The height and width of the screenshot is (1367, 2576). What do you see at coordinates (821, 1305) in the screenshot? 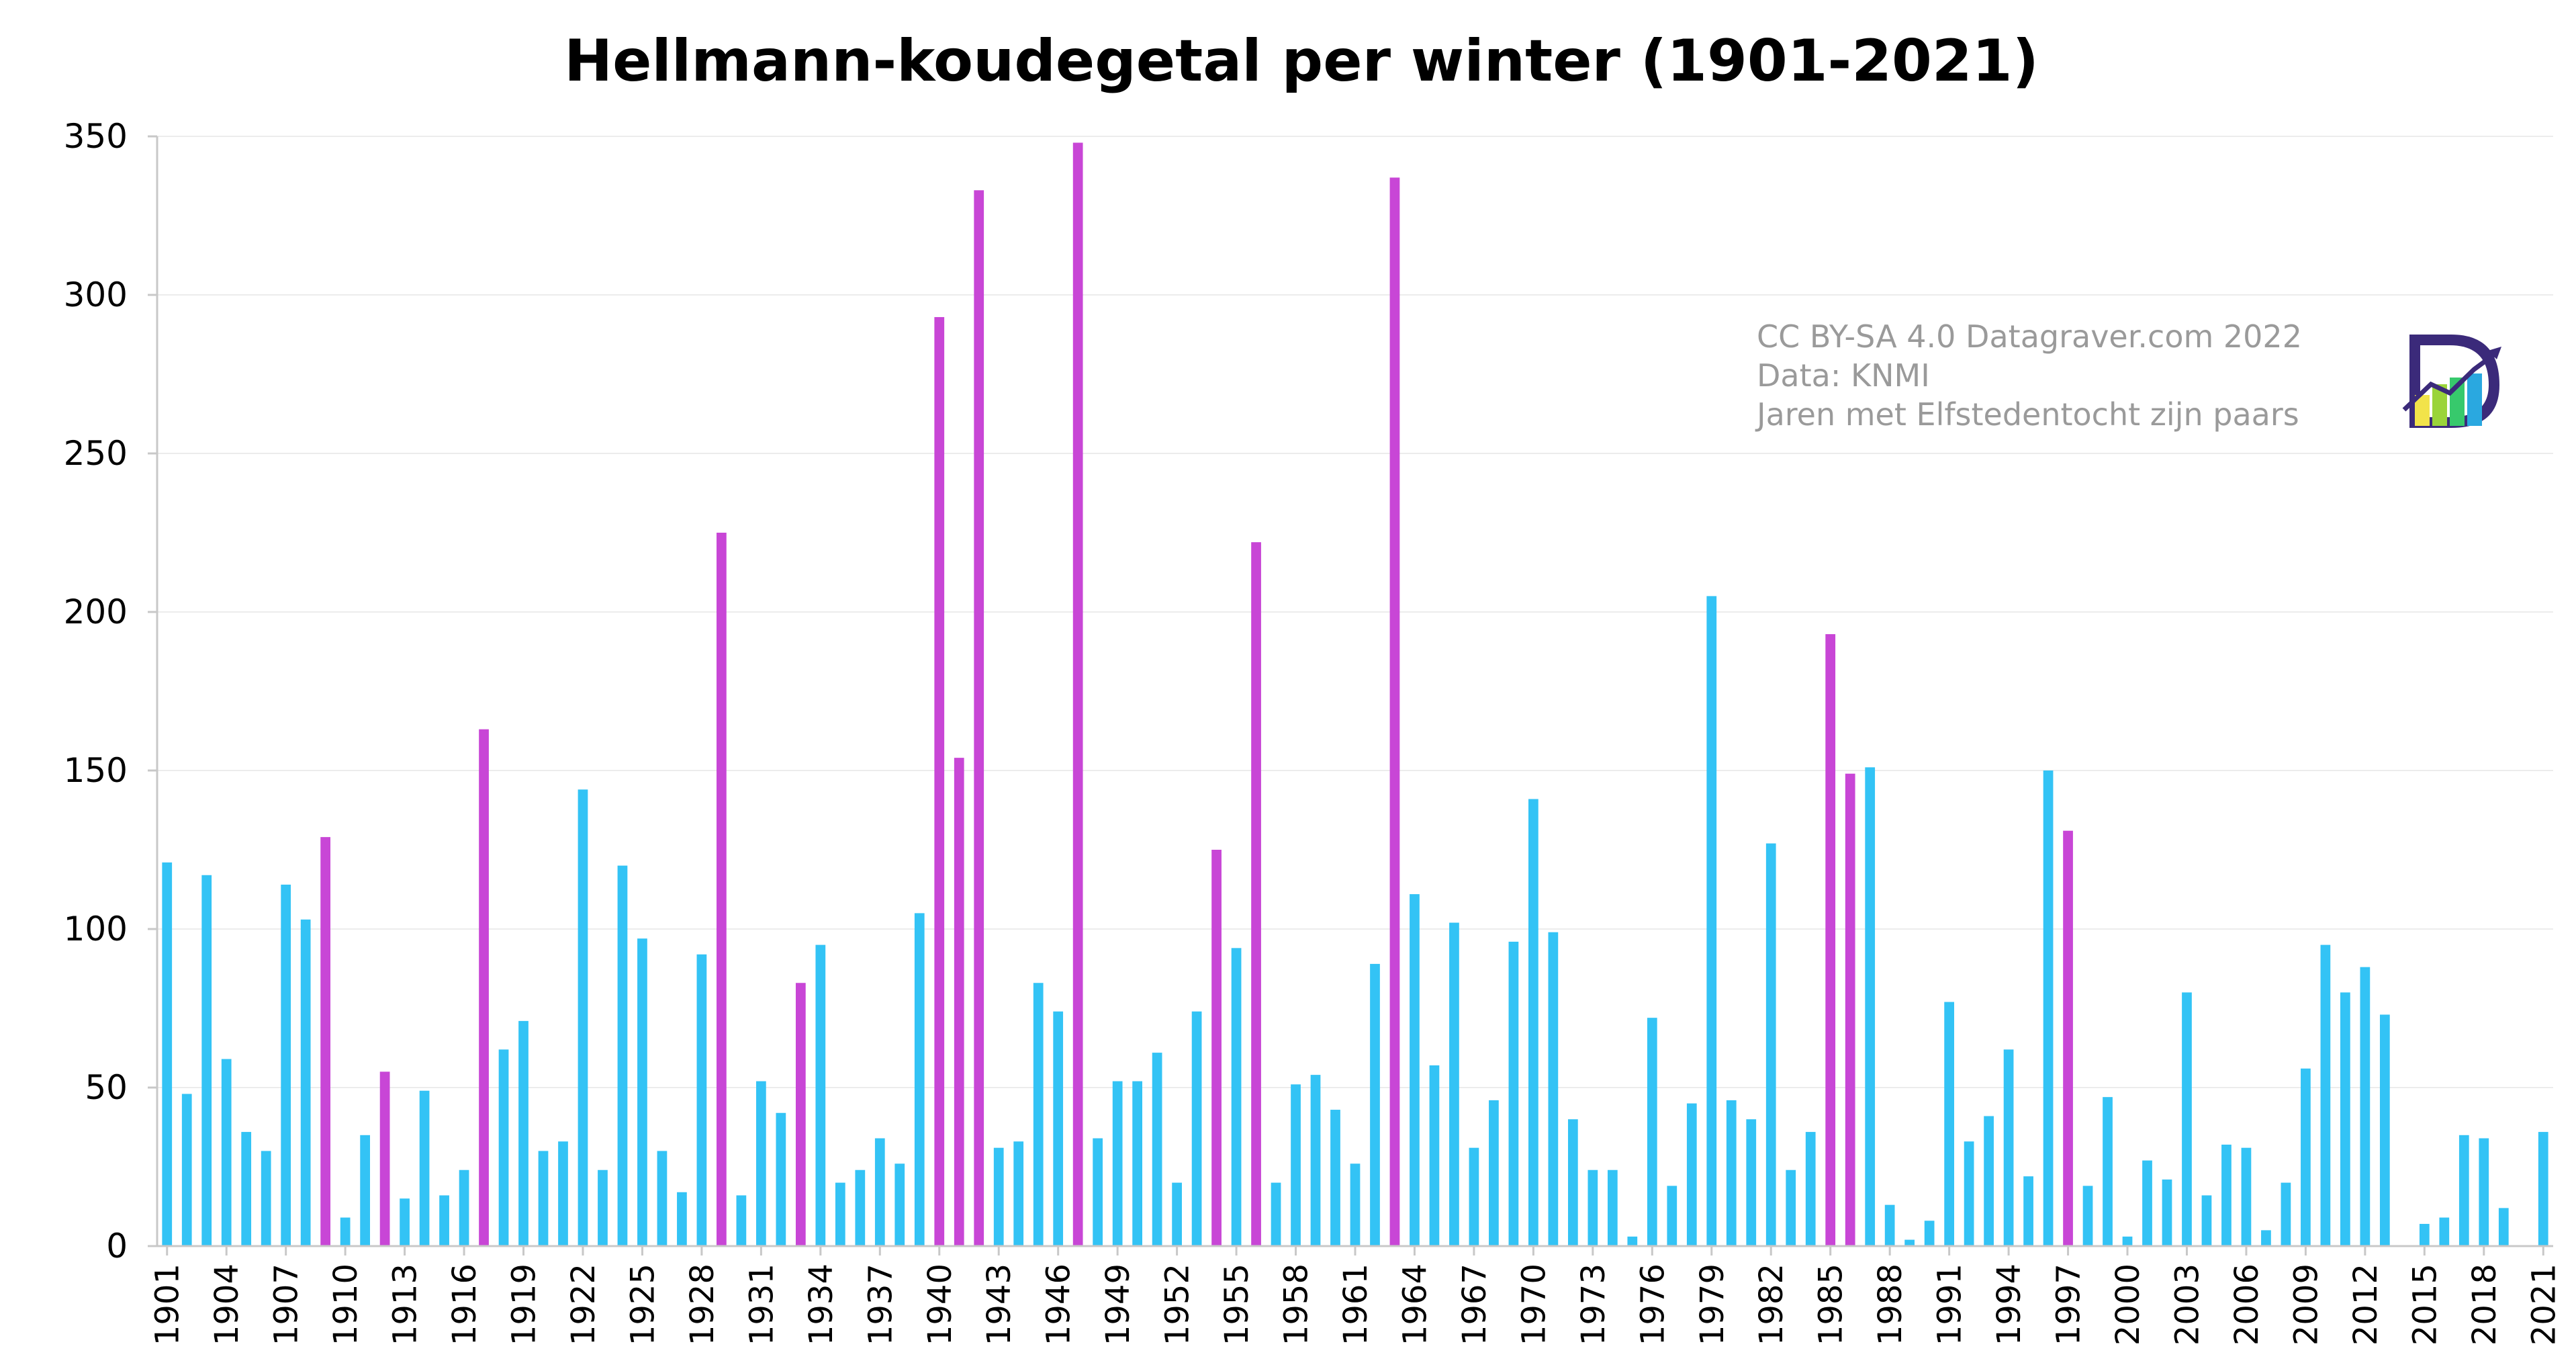
I see `x-tick-label: 1934` at bounding box center [821, 1305].